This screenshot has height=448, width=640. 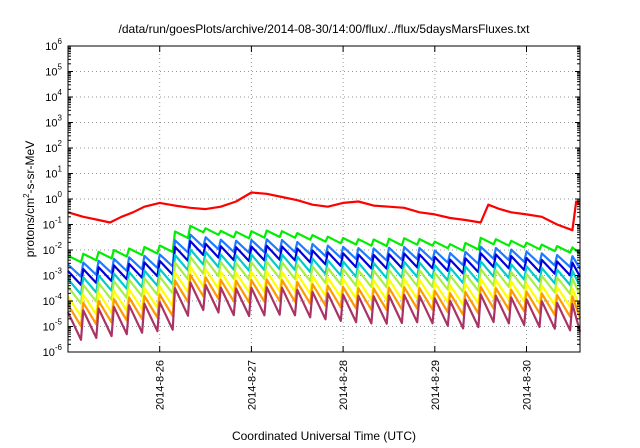 What do you see at coordinates (53, 147) in the screenshot?
I see `y-tick-label: 10²` at bounding box center [53, 147].